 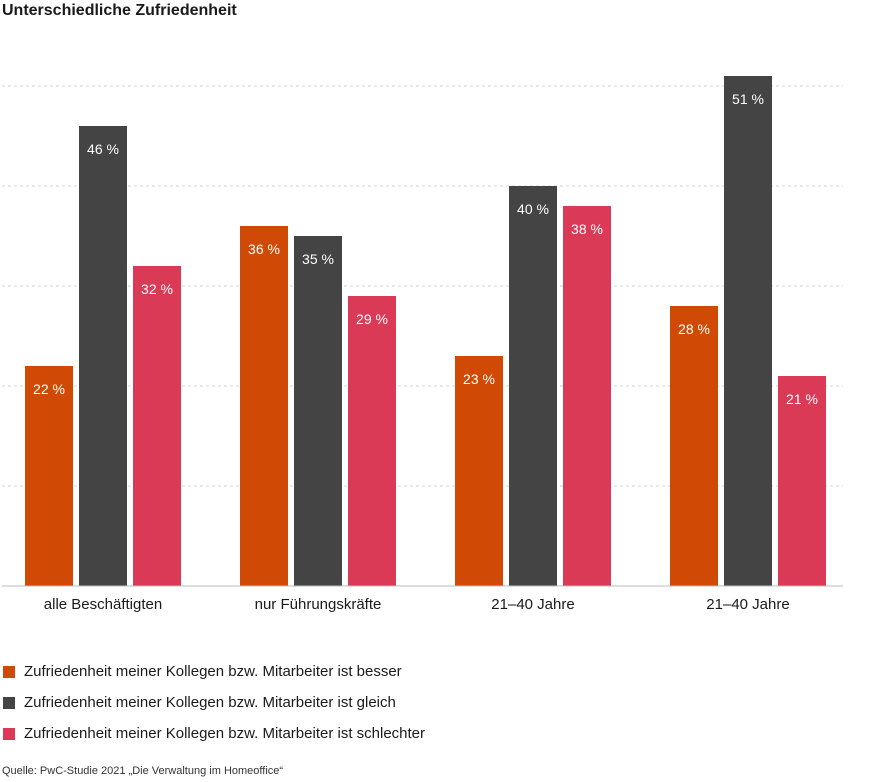 What do you see at coordinates (694, 329) in the screenshot?
I see `data-label: 28 %` at bounding box center [694, 329].